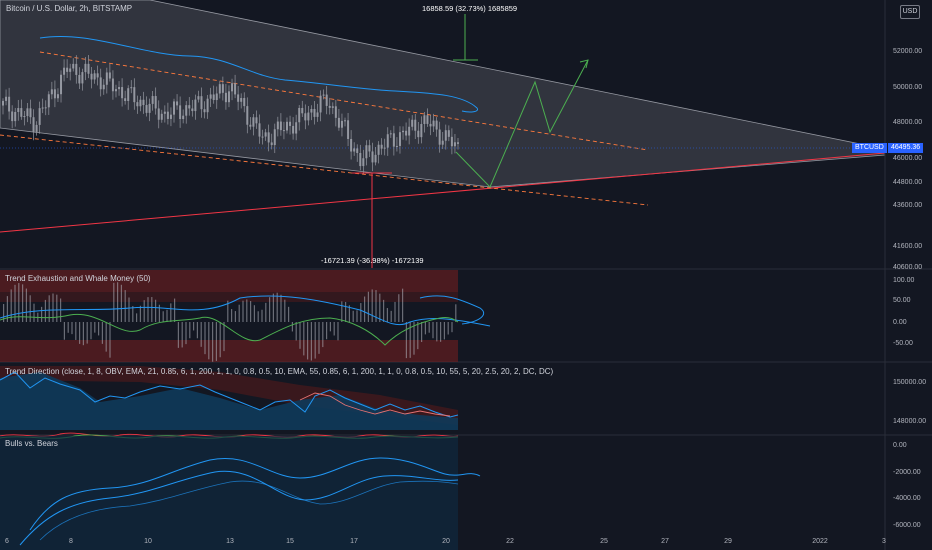 The width and height of the screenshot is (932, 550). What do you see at coordinates (372, 220) in the screenshot?
I see `measure-down-tool` at bounding box center [372, 220].